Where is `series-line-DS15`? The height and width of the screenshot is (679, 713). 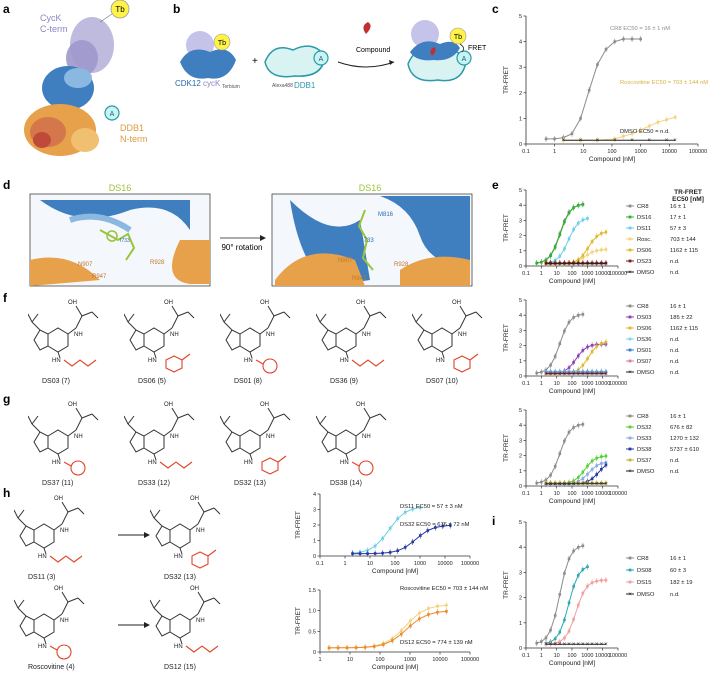 series-line-DS15 is located at coordinates (576, 612).